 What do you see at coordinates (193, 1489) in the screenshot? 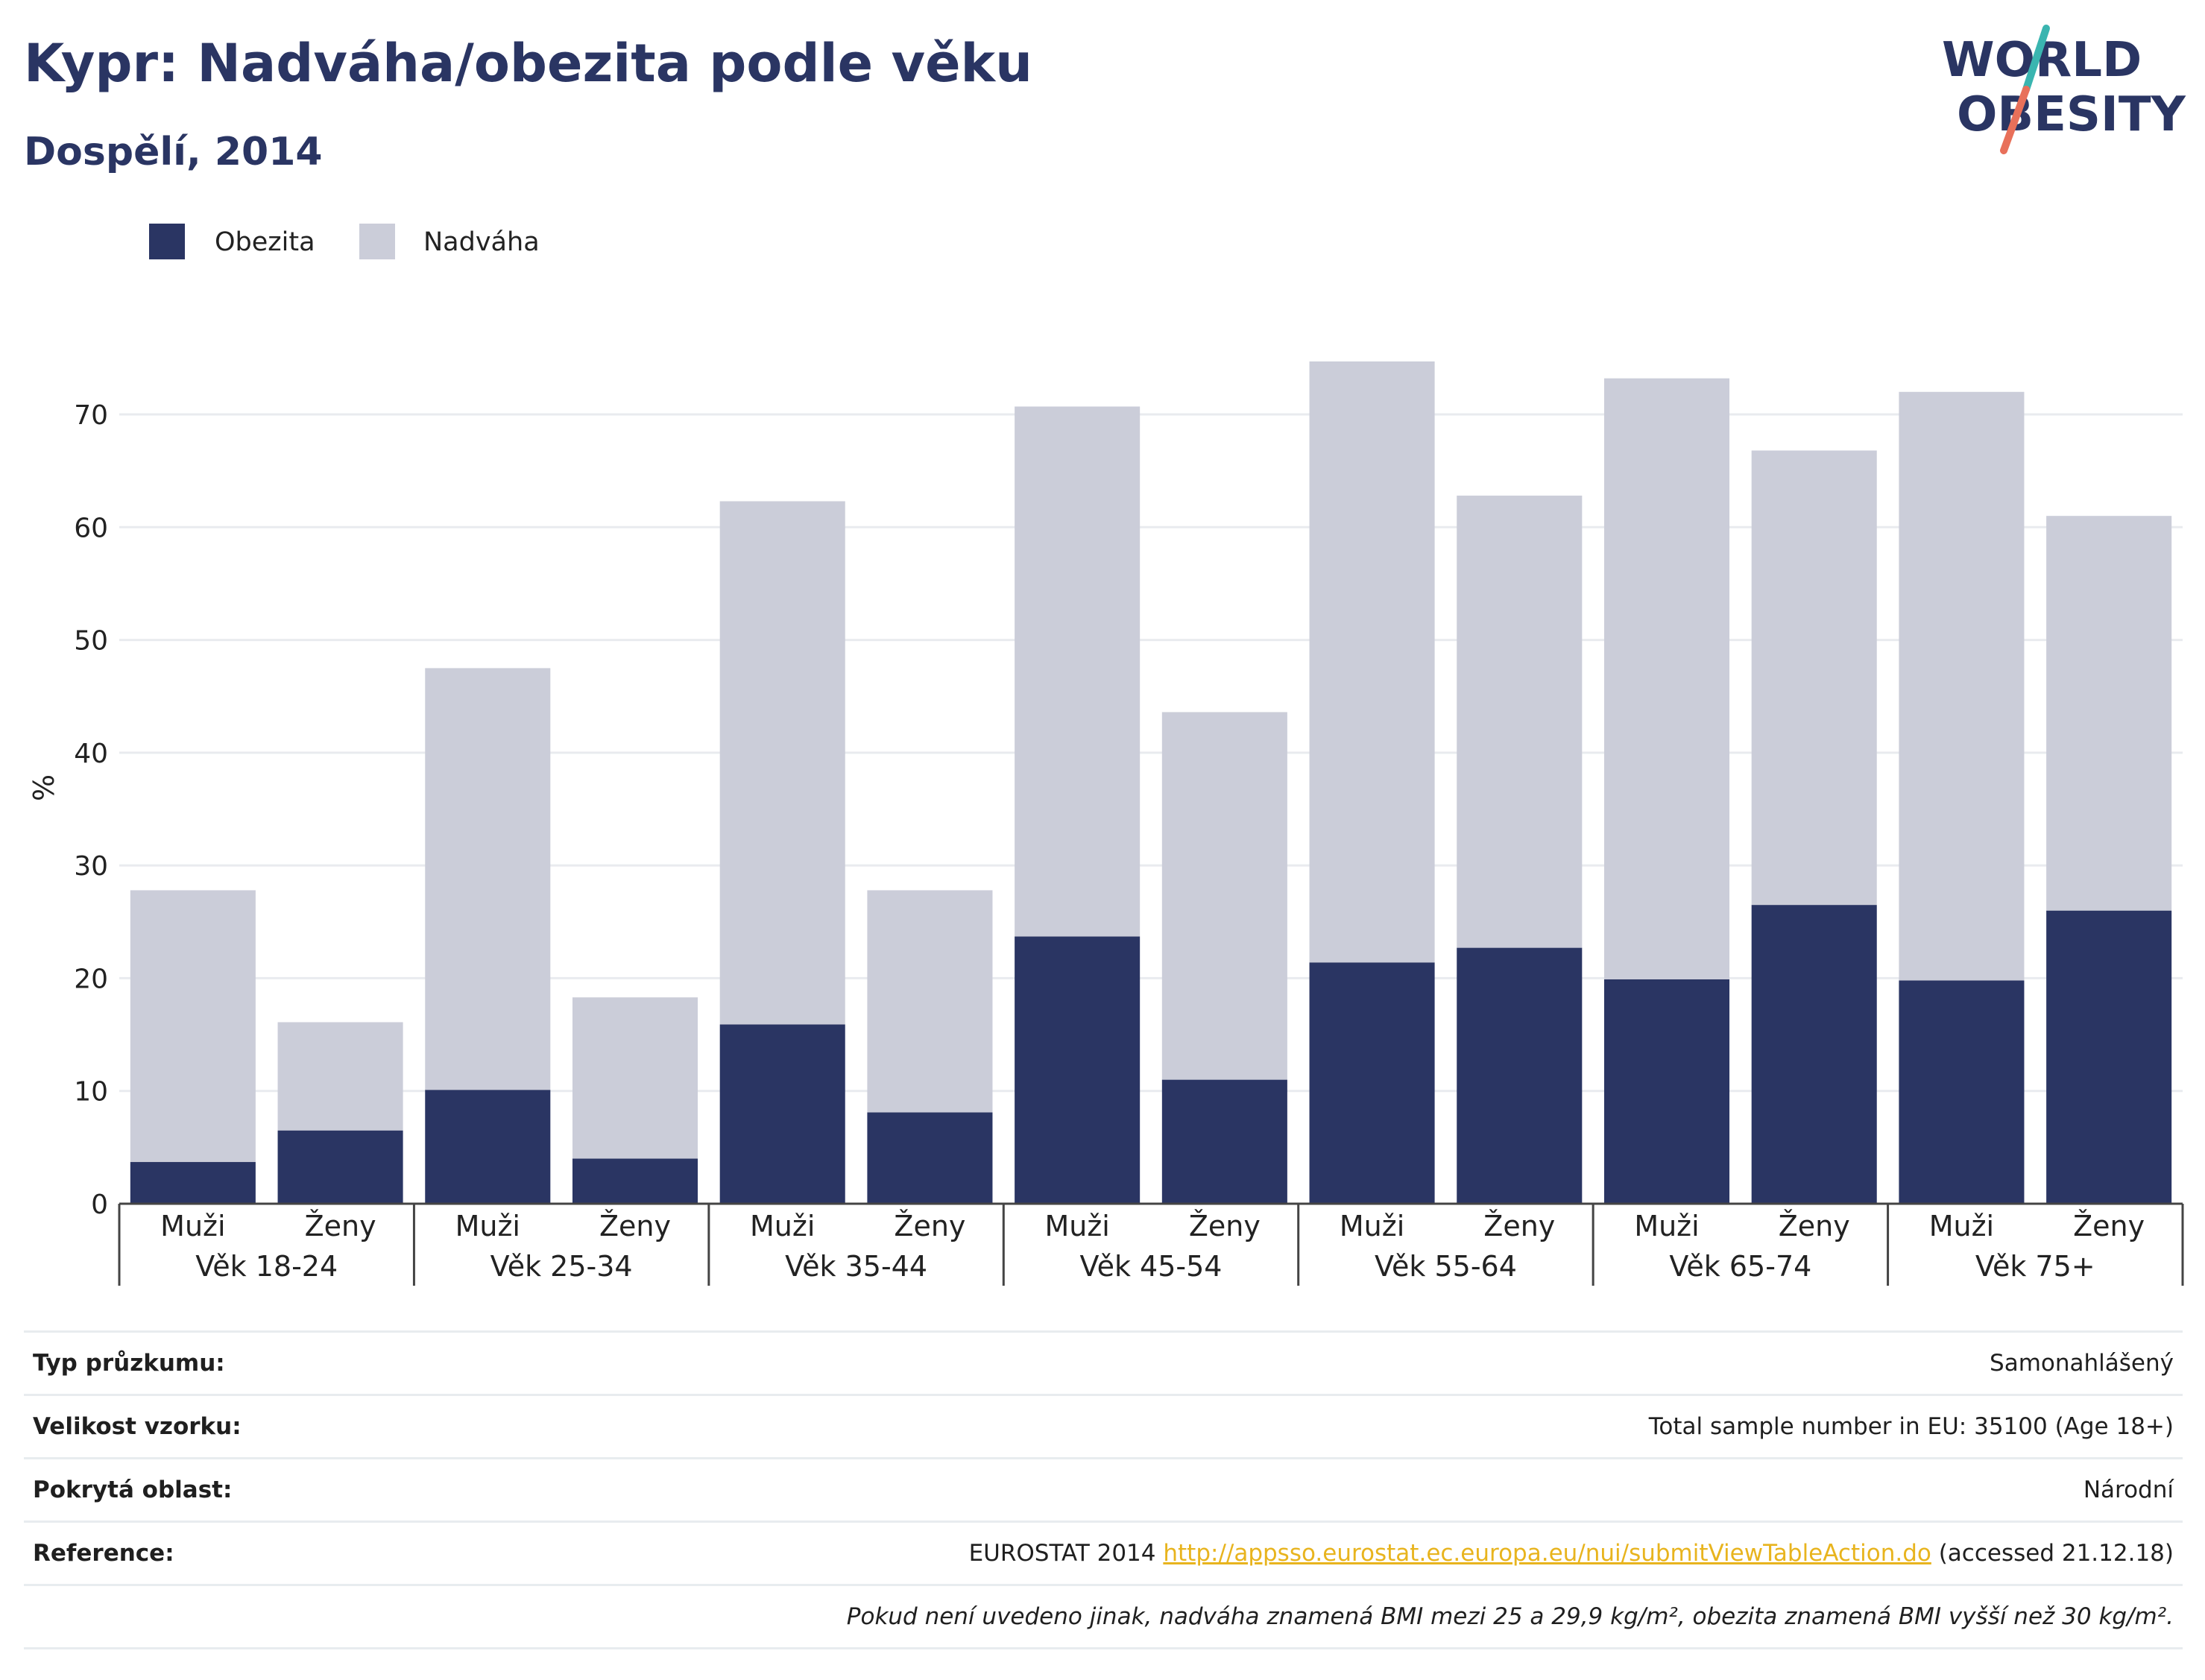
I see `info-label: Pokrytá oblast:` at bounding box center [193, 1489].